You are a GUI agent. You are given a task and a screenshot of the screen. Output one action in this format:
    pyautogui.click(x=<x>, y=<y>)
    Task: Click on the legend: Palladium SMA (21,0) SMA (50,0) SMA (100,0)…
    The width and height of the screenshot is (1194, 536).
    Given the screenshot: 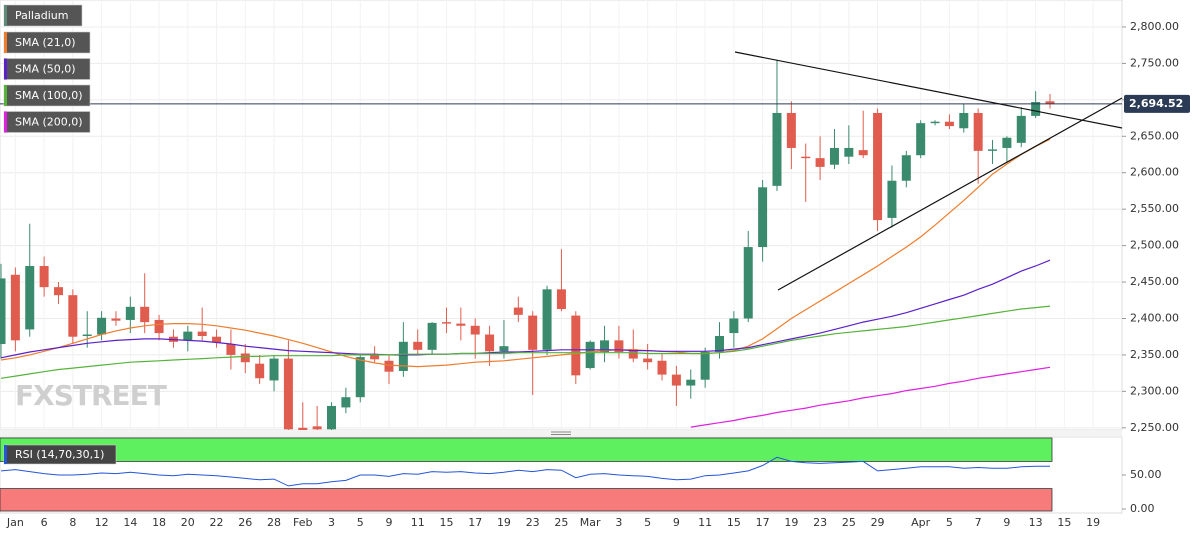 What is the action you would take?
    pyautogui.click(x=60, y=234)
    